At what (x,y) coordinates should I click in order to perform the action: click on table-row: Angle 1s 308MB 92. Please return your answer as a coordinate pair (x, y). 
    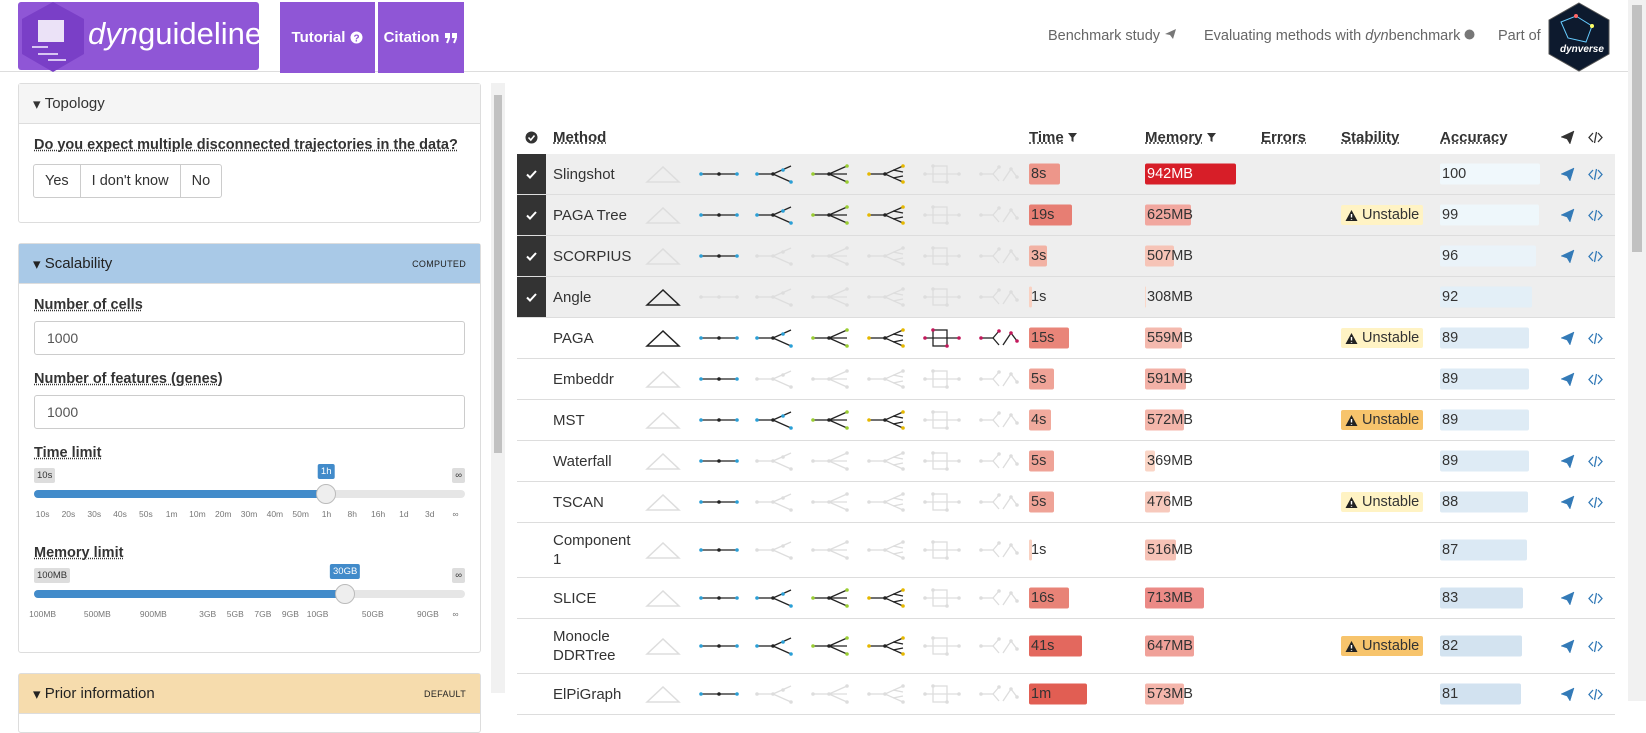
    Looking at the image, I should click on (1066, 297).